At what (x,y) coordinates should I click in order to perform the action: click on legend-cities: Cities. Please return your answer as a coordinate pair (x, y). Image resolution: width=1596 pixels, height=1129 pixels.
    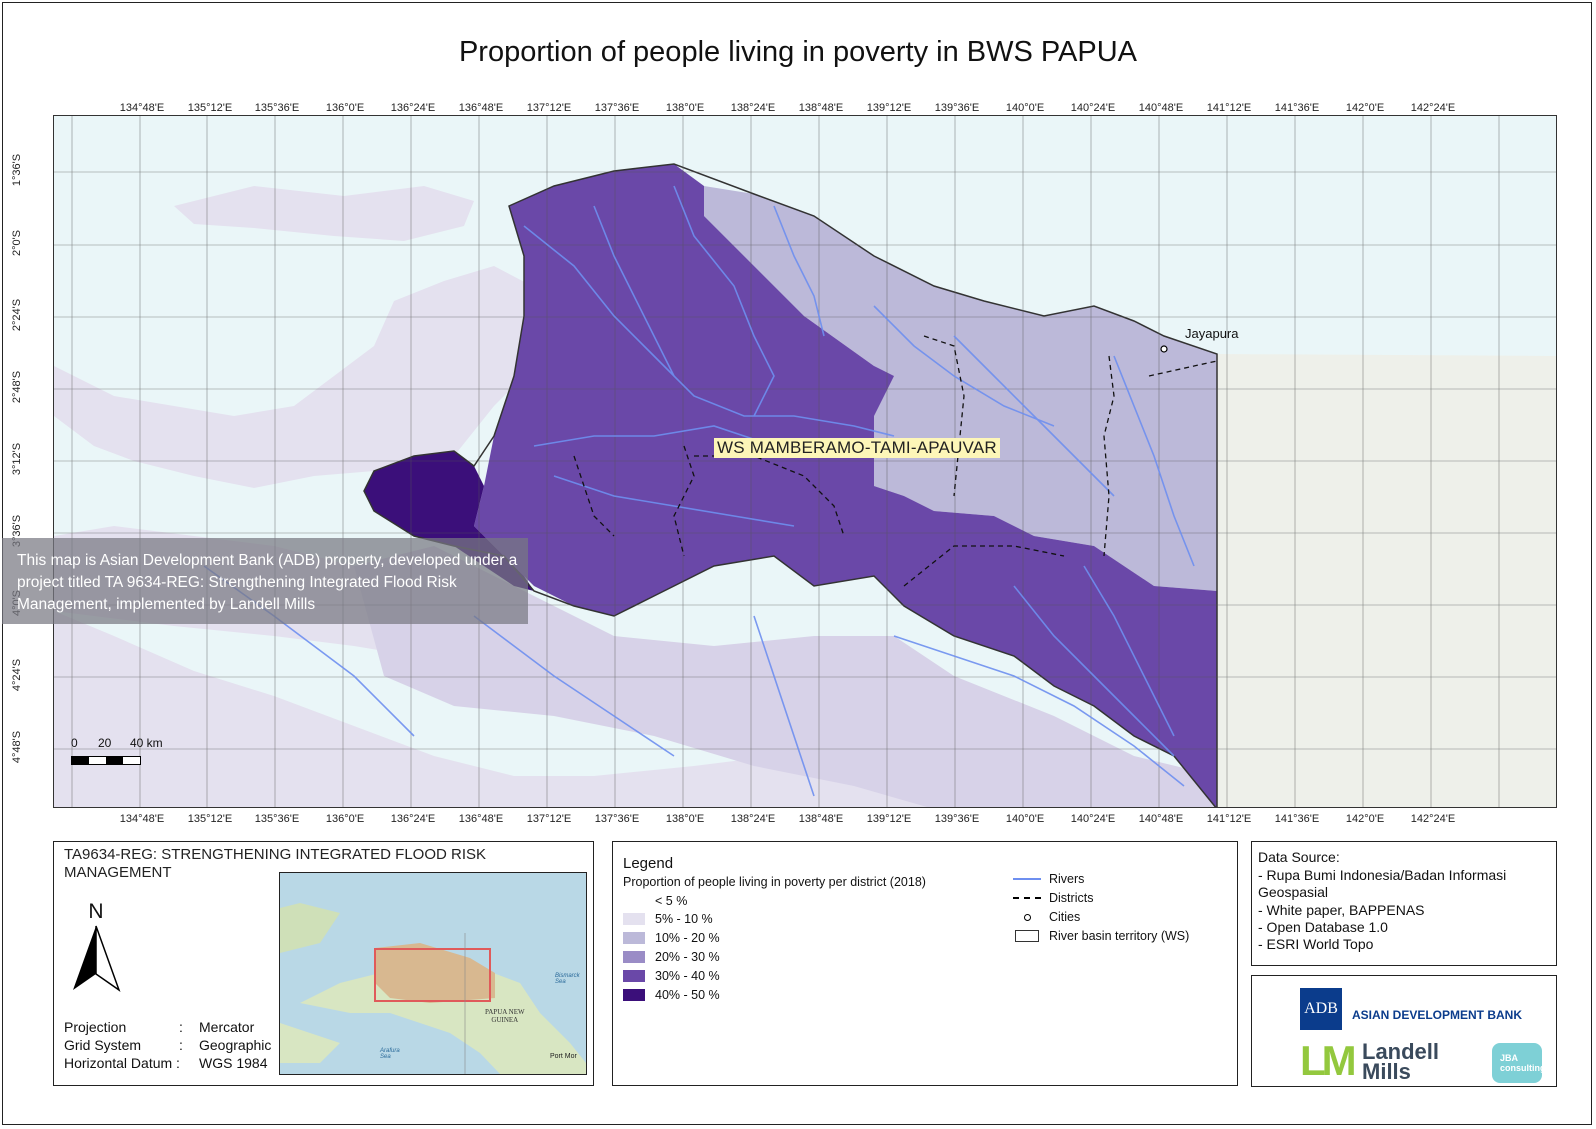
    Looking at the image, I should click on (1046, 917).